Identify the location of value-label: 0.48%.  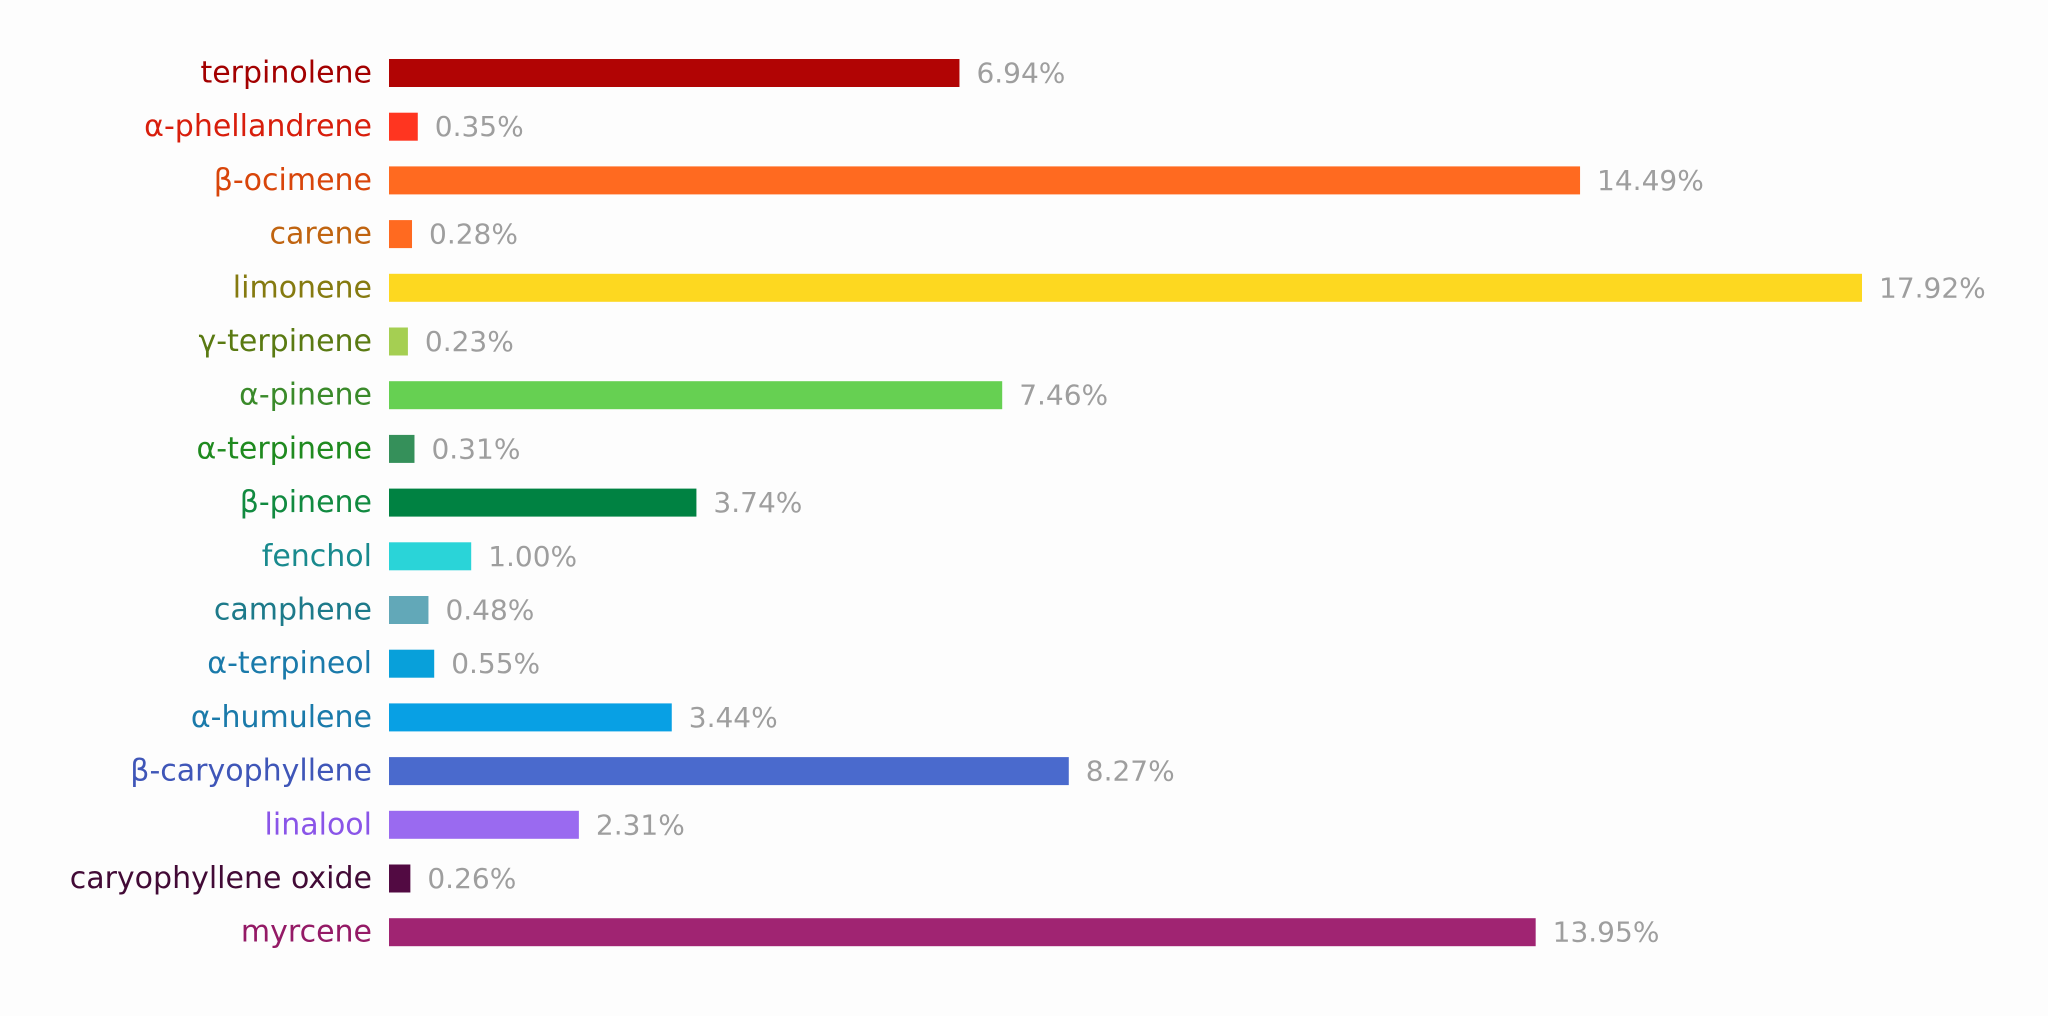
(489, 610).